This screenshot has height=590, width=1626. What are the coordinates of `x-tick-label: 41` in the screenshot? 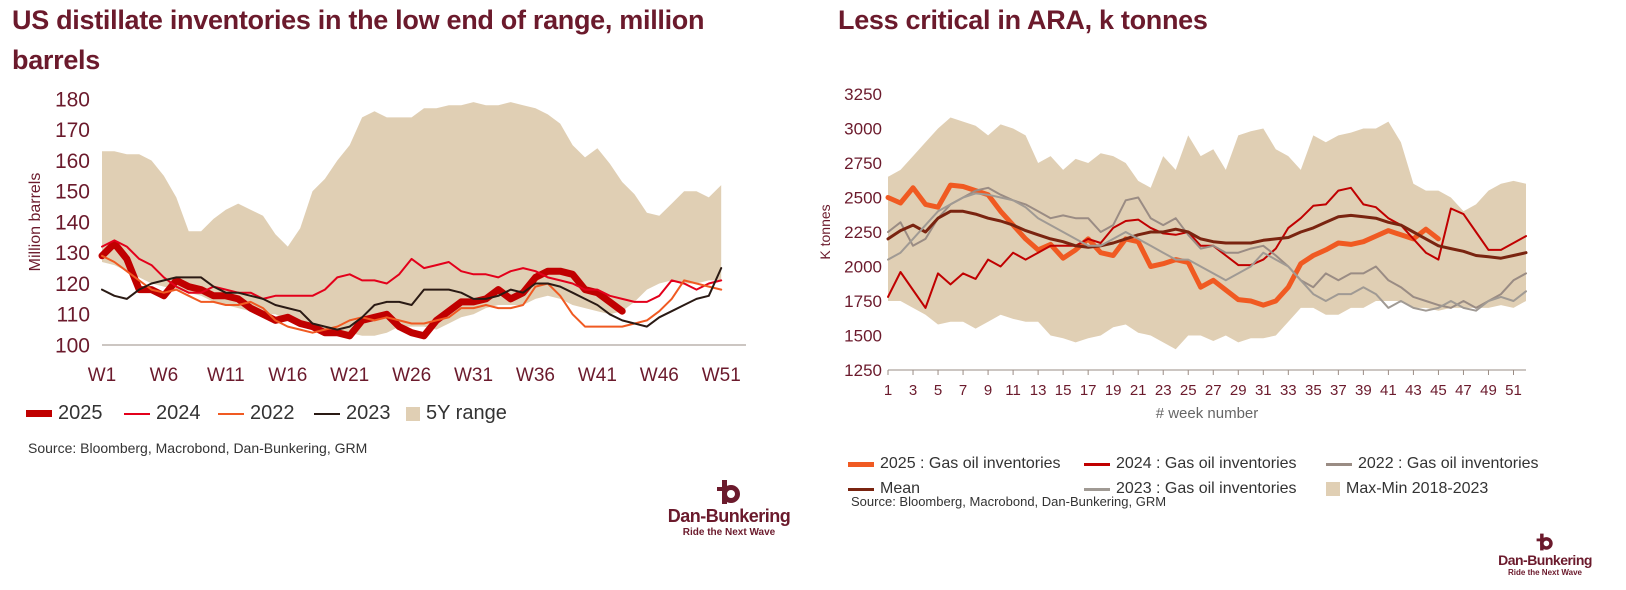 It's located at (1388, 390).